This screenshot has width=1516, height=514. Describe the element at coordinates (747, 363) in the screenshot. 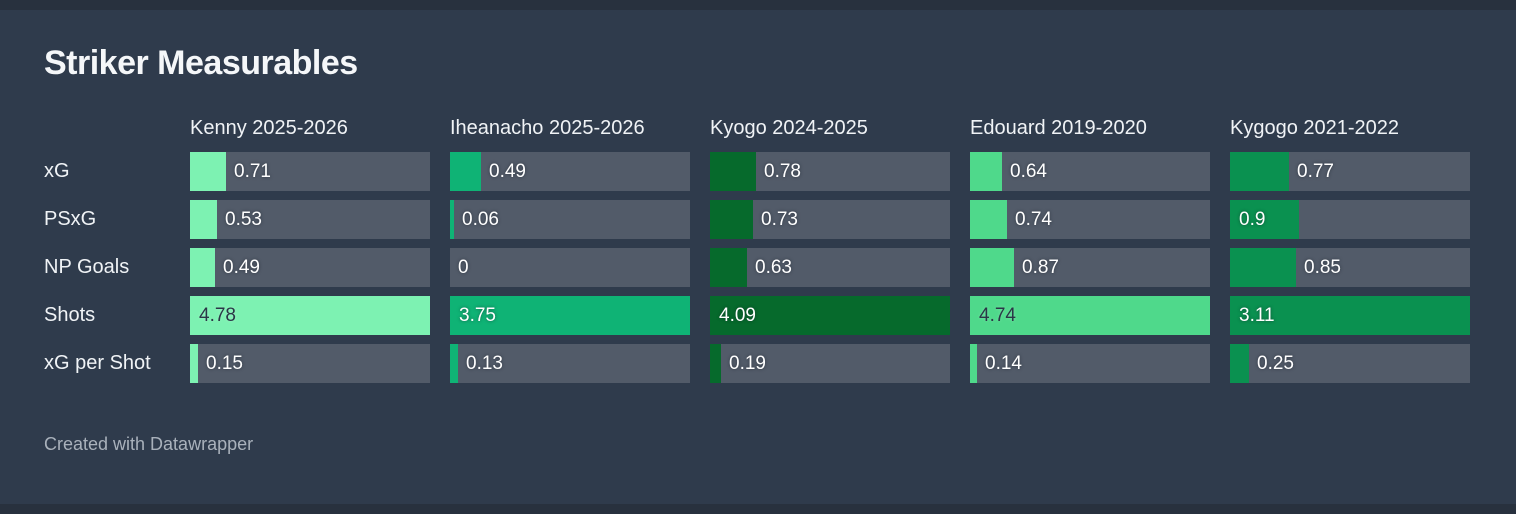

I see `bar-value-label: 0.19` at that location.